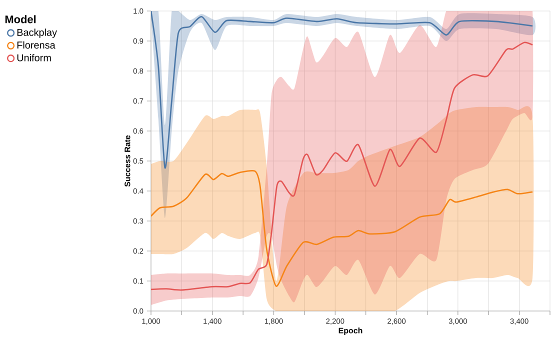 Image resolution: width=556 pixels, height=351 pixels. What do you see at coordinates (20, 19) in the screenshot?
I see `legend-title: Model` at bounding box center [20, 19].